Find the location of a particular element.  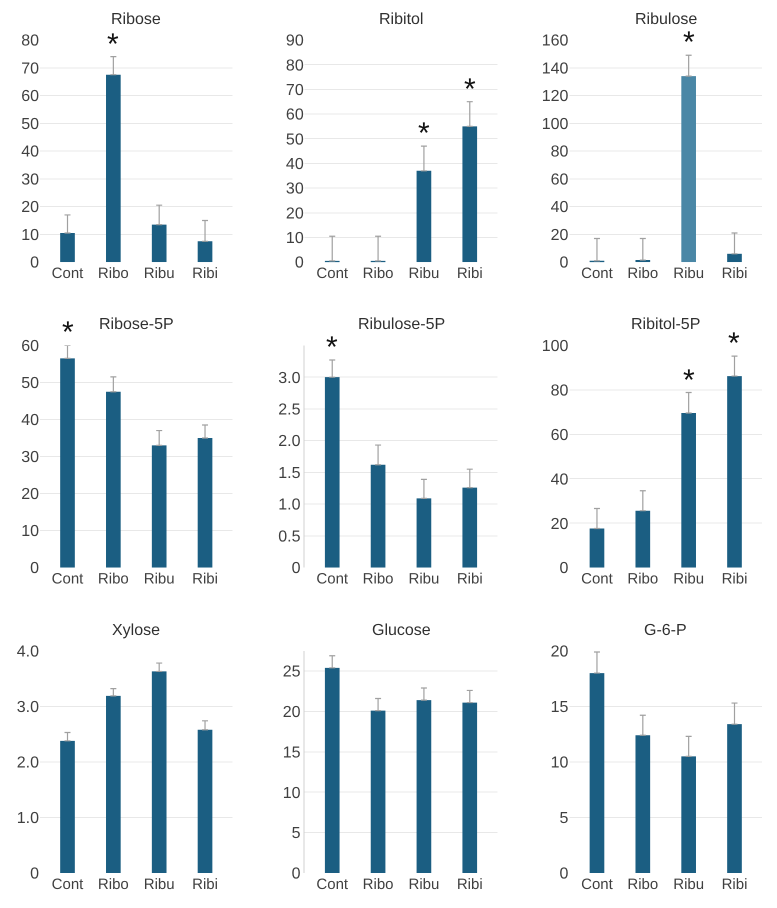

y-tick-label: 25 is located at coordinates (291, 672).